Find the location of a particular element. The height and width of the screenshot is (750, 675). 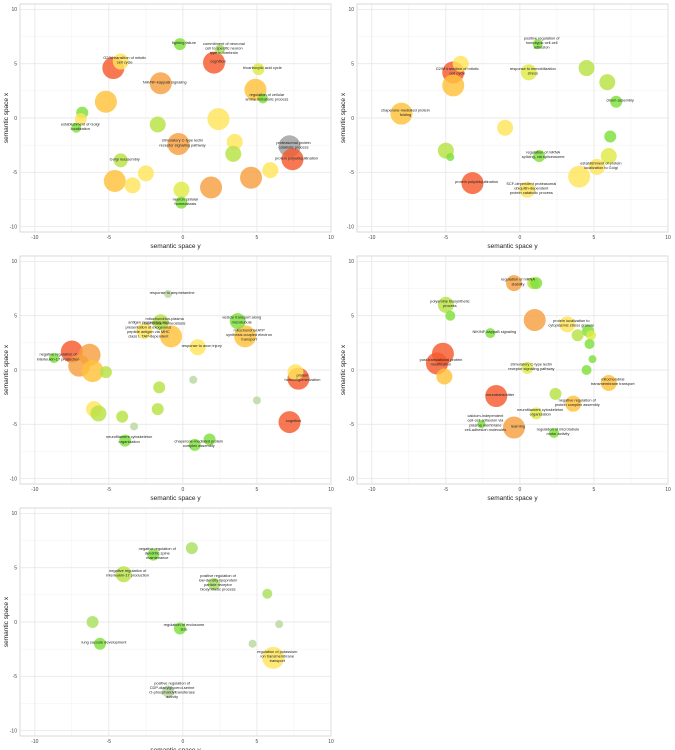

point-label: tricarboxylic acid cycle is located at coordinates (262, 67).